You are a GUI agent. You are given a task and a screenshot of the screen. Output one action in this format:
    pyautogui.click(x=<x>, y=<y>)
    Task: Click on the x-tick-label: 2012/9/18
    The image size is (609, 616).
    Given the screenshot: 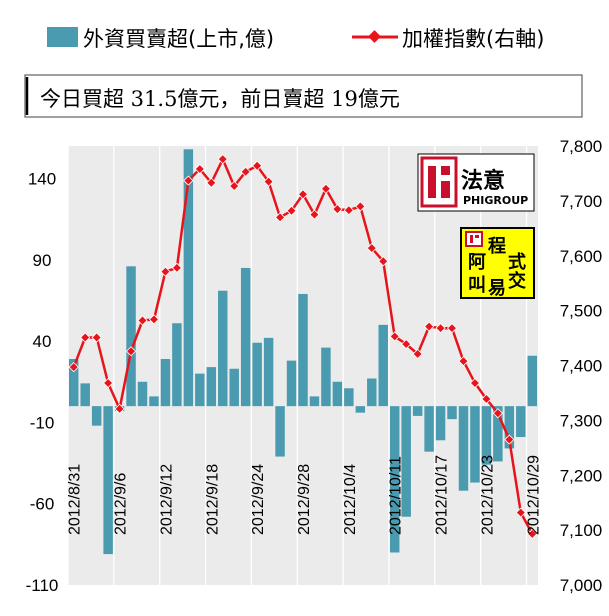 What is the action you would take?
    pyautogui.click(x=212, y=499)
    